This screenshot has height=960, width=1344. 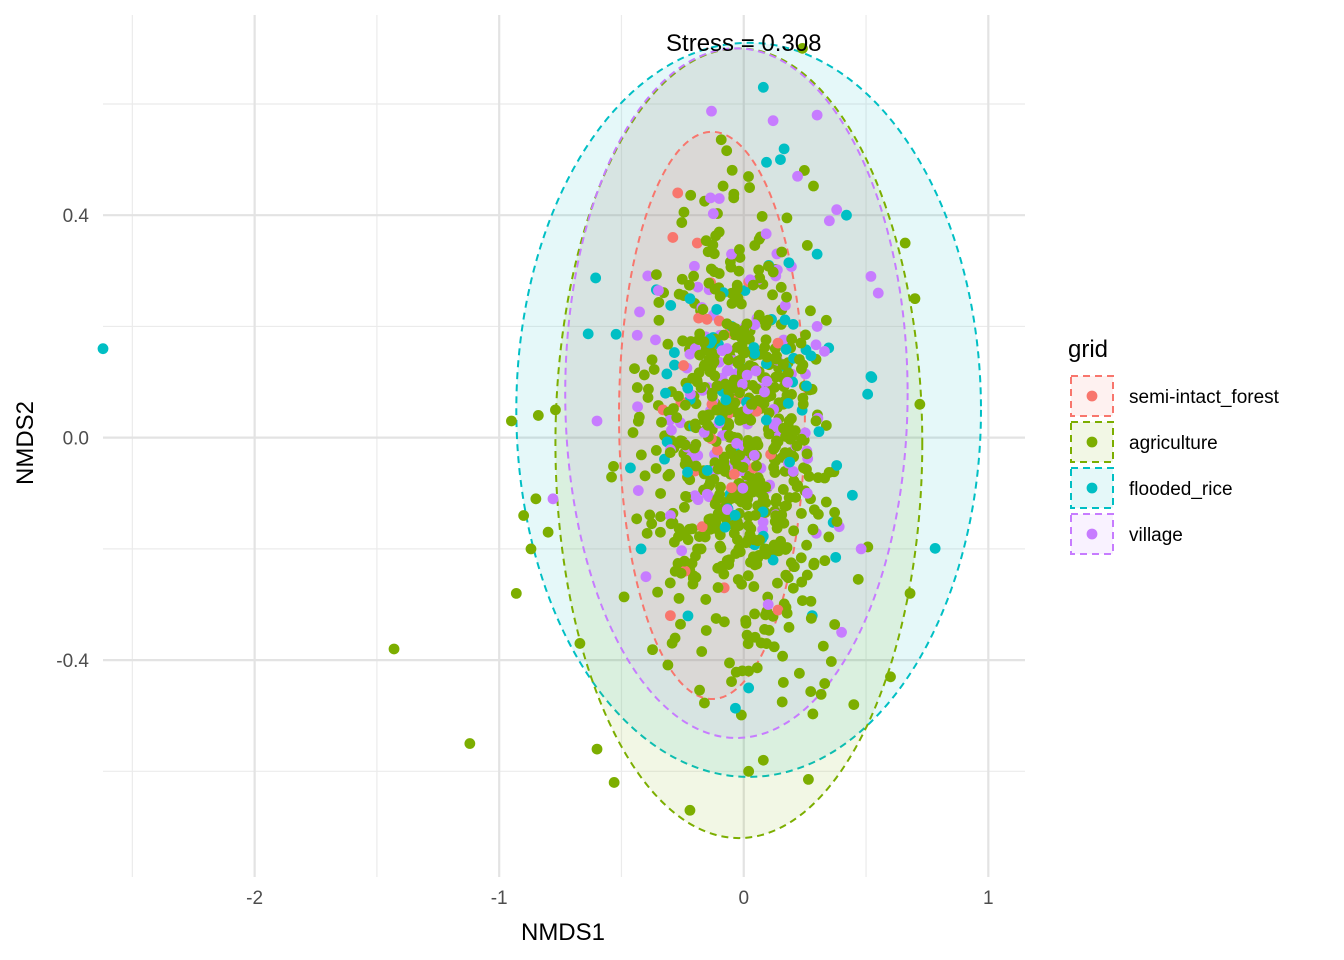 What do you see at coordinates (76, 216) in the screenshot?
I see `y-tick-label: 0.4` at bounding box center [76, 216].